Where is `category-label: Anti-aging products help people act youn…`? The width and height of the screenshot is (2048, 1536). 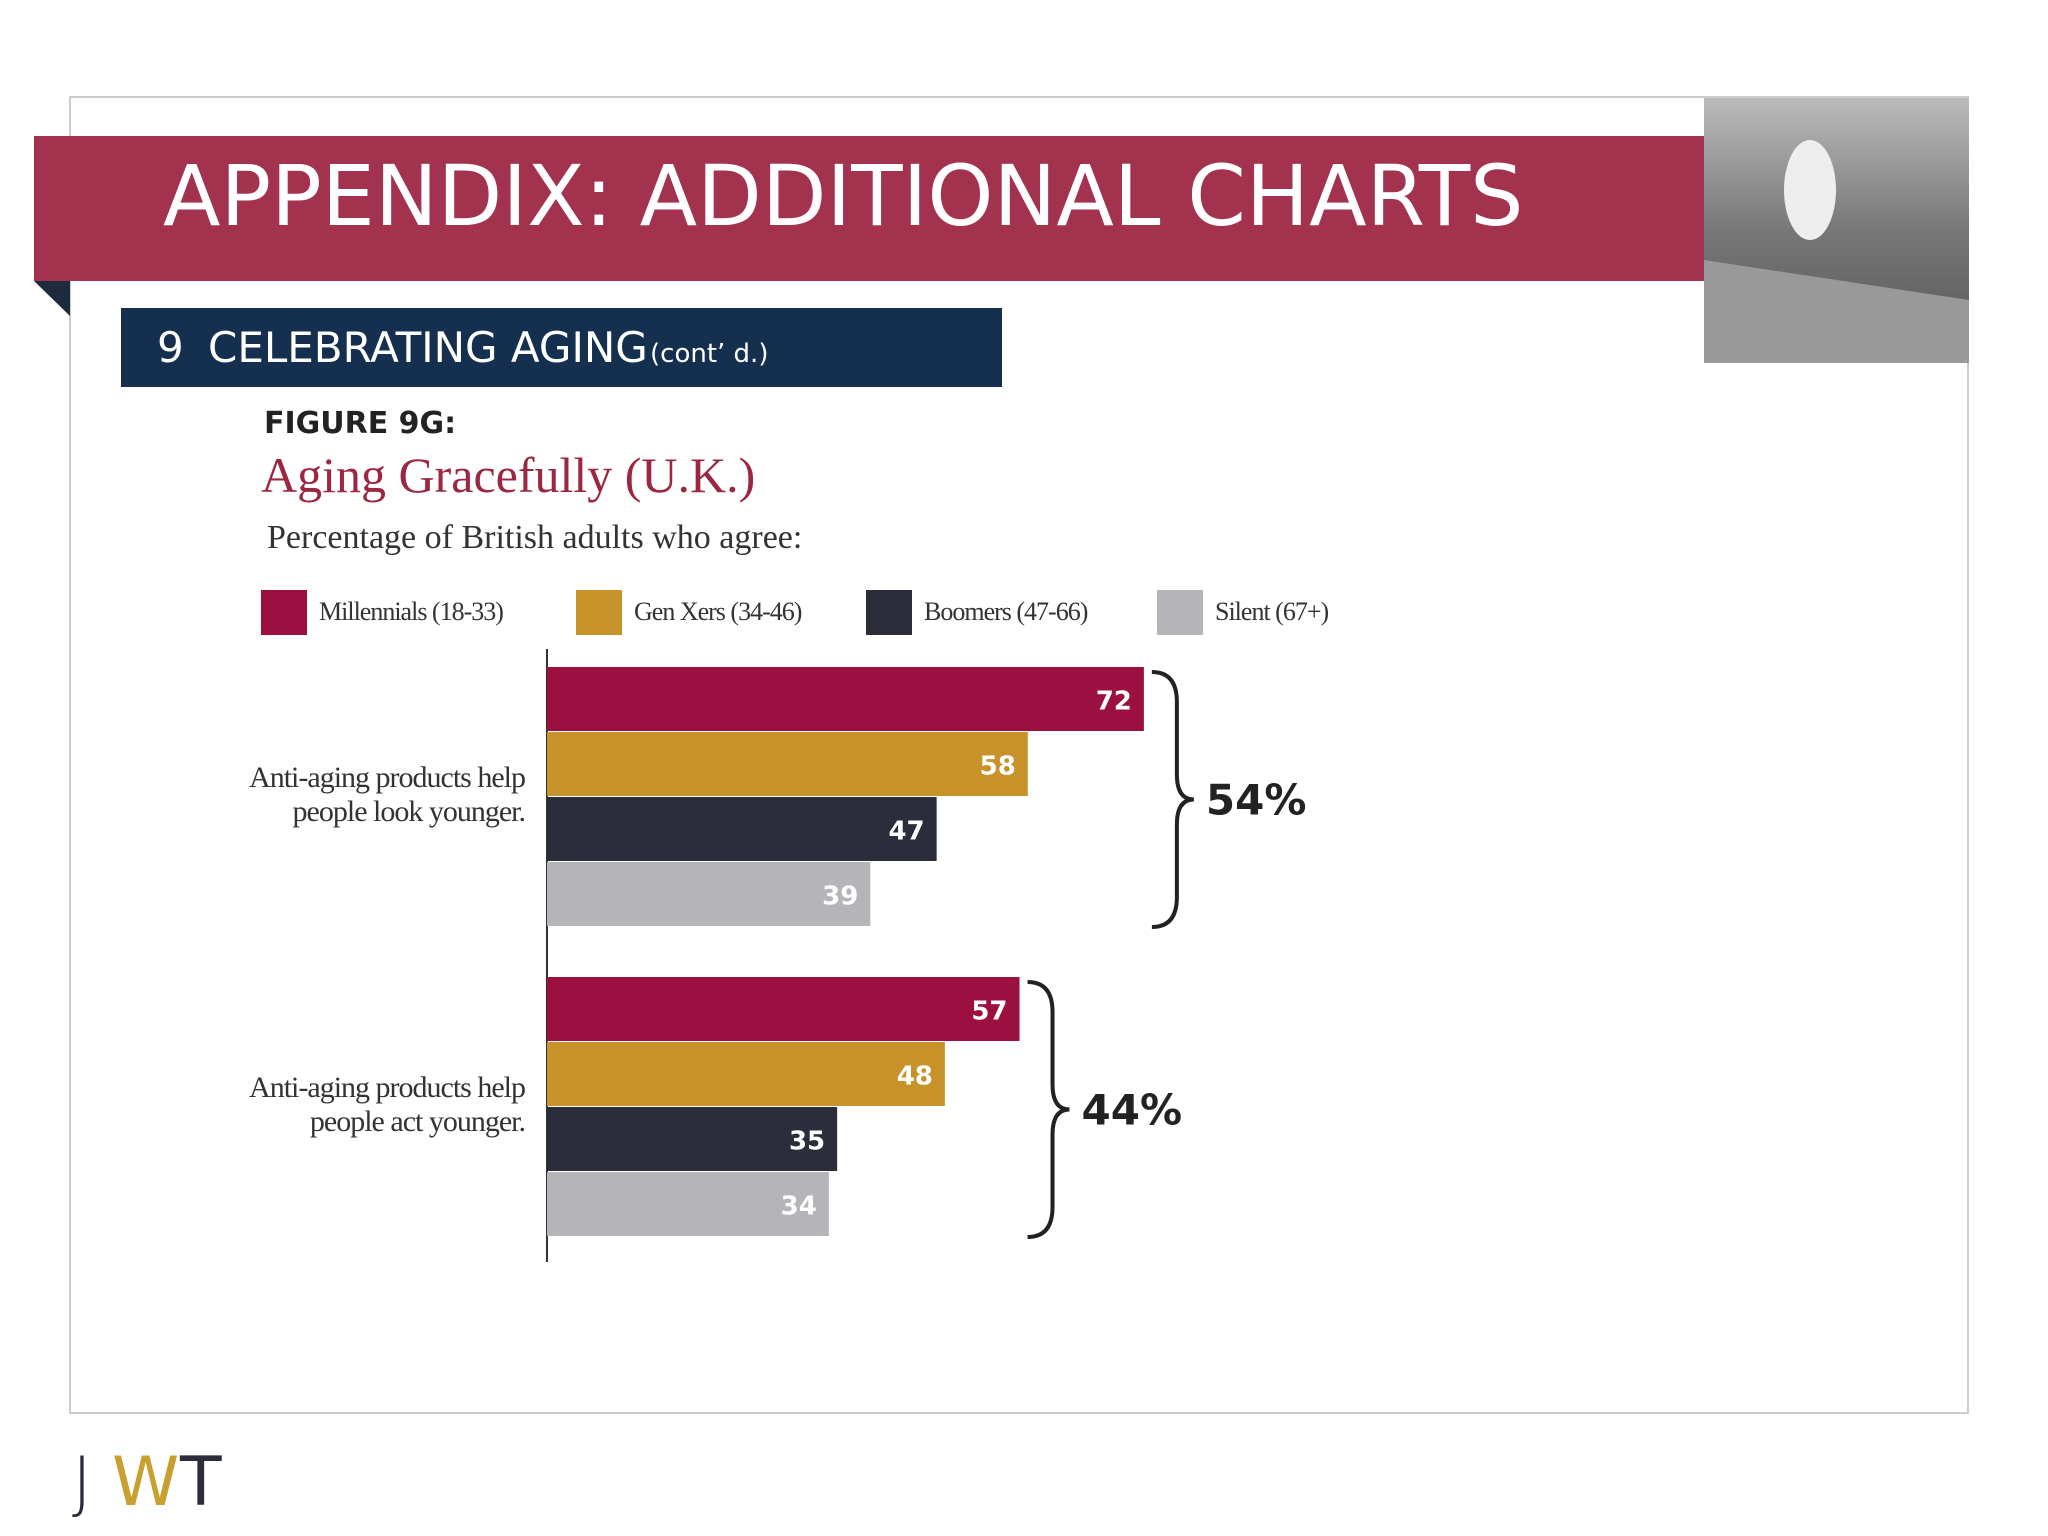 category-label: Anti-aging products help people act youn… is located at coordinates (387, 1104).